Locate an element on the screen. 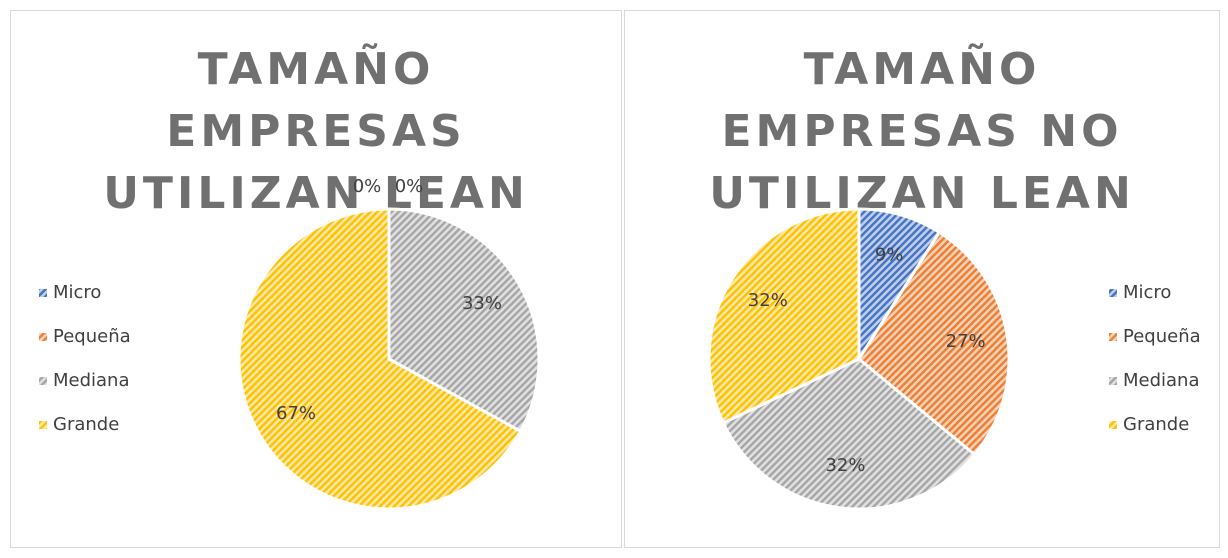  data-label: 9% is located at coordinates (889, 254).